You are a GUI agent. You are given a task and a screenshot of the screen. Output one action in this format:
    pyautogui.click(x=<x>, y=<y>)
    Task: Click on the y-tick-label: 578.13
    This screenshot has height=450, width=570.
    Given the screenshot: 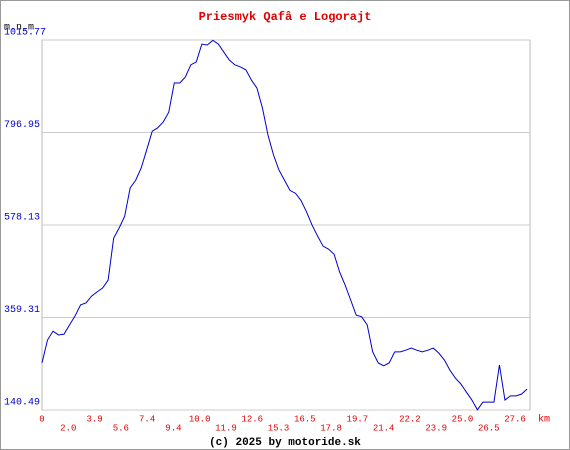 What is the action you would take?
    pyautogui.click(x=22, y=218)
    